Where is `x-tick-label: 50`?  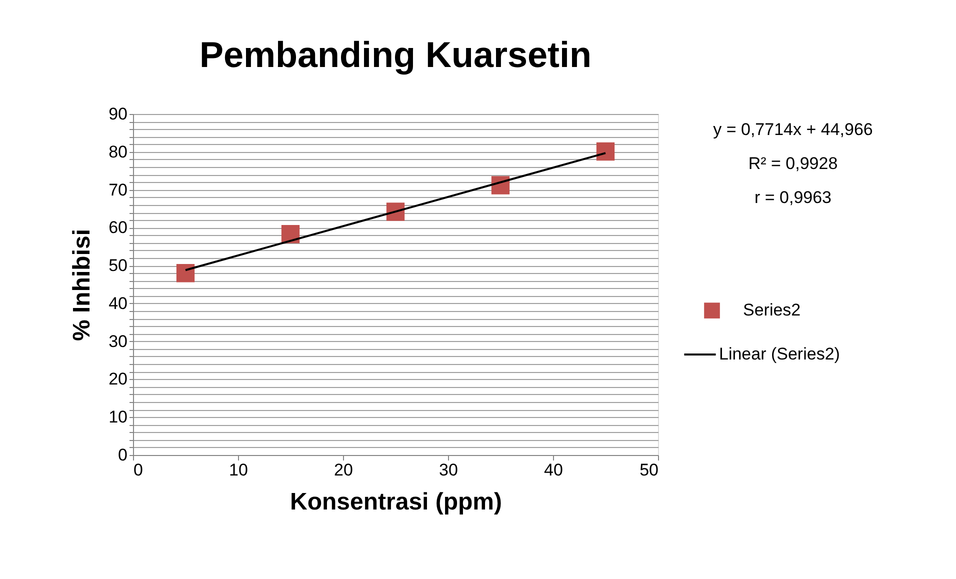
x-tick-label: 50 is located at coordinates (649, 470).